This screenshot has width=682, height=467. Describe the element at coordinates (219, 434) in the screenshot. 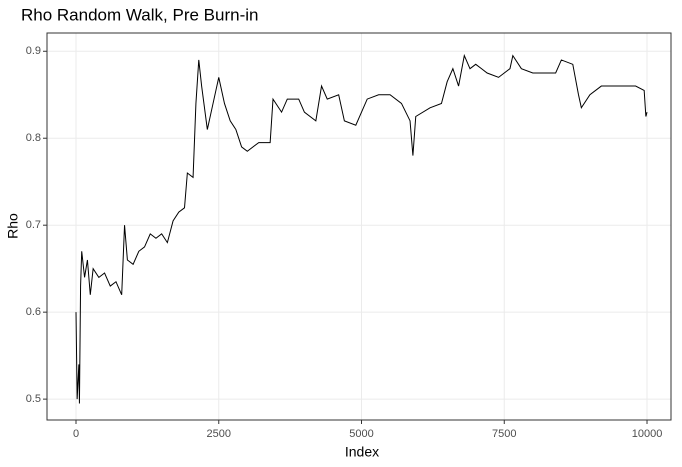

I see `x-tick-label: 2500` at that location.